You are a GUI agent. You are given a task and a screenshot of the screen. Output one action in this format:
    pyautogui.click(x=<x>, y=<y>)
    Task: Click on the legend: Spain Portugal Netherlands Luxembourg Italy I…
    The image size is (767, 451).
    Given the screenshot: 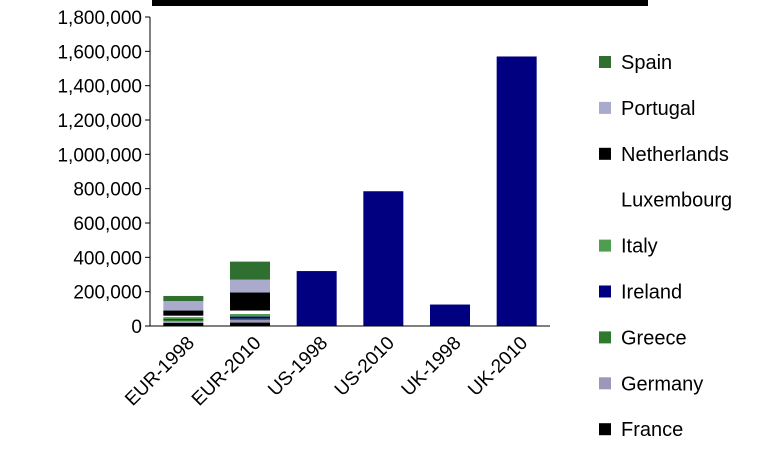 What is the action you would take?
    pyautogui.click(x=665, y=246)
    